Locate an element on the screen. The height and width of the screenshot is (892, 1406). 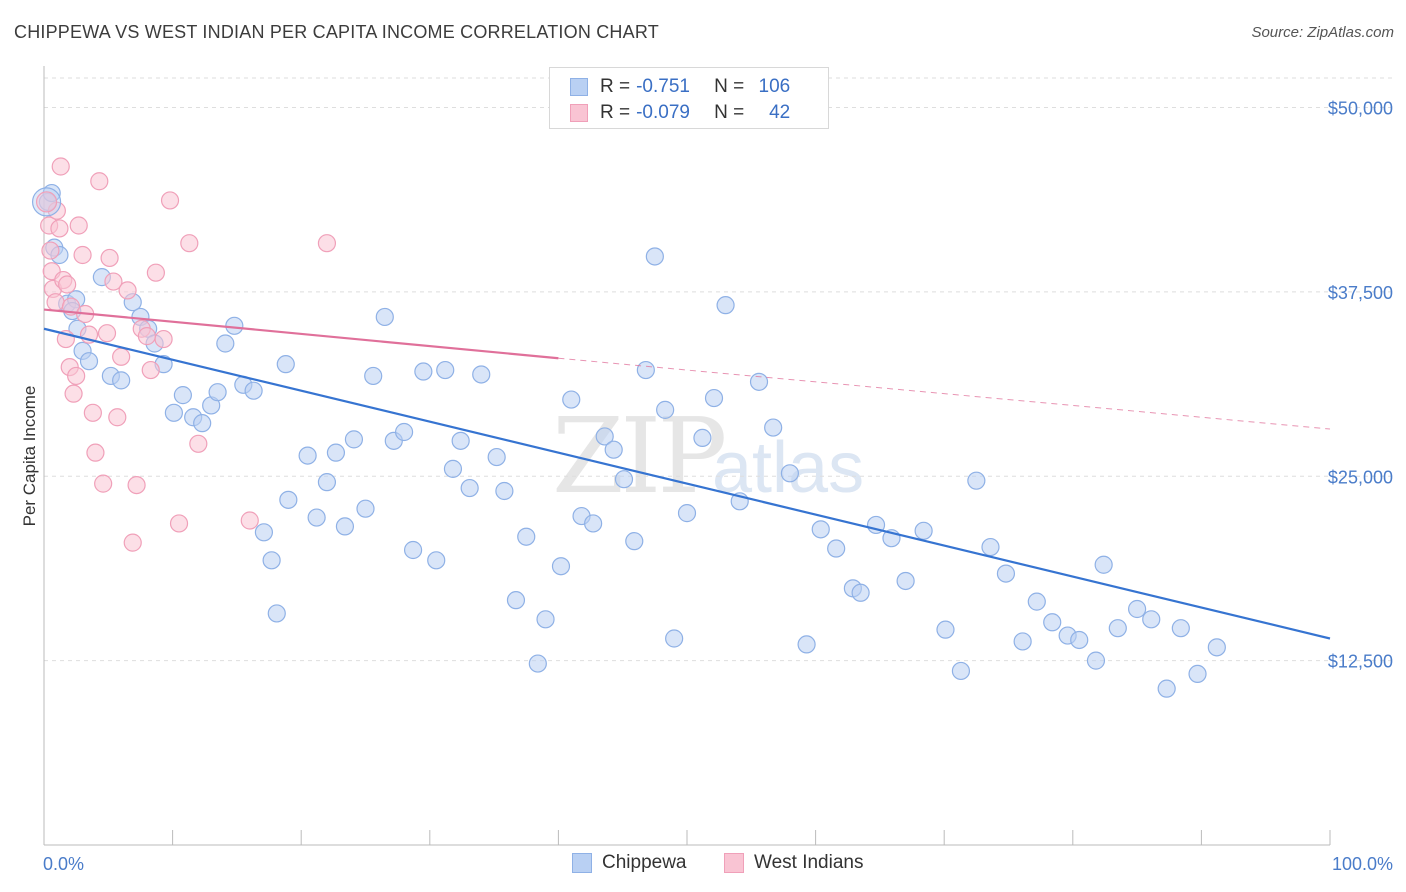
west-indians-cluster-point is located at coordinates (46, 202).